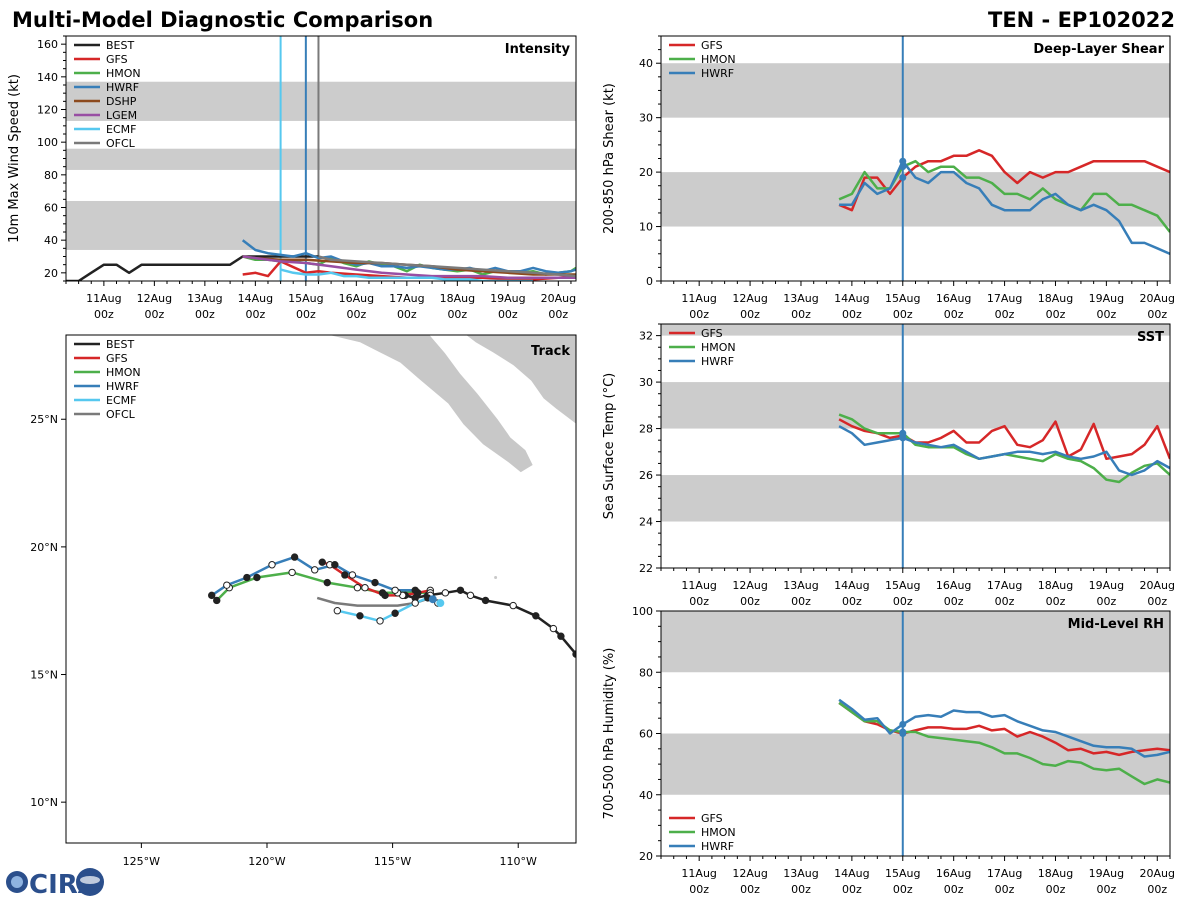  I want to click on intensity-xtick-day-7: 18Aug, so click(457, 298).